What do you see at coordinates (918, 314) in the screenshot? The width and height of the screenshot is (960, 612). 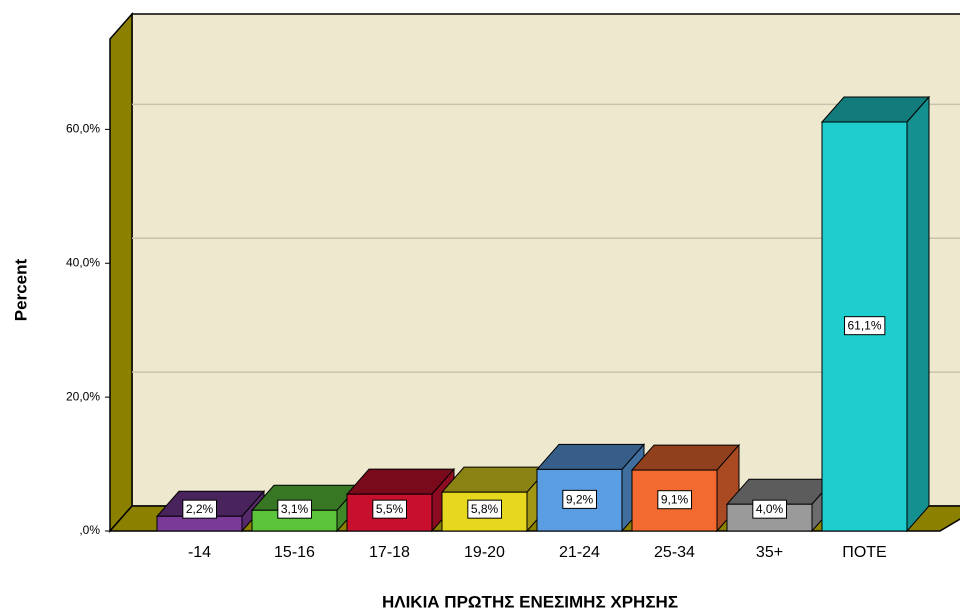 I see `bar-side` at bounding box center [918, 314].